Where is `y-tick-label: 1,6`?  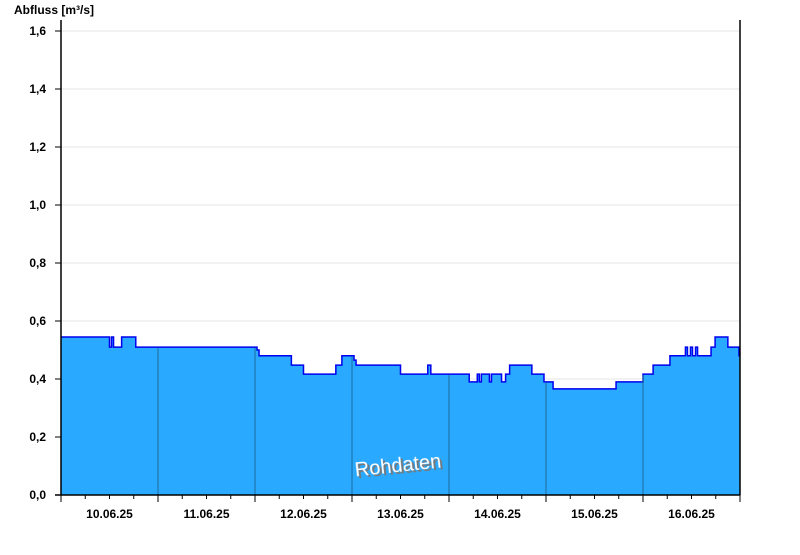 y-tick-label: 1,6 is located at coordinates (37, 31).